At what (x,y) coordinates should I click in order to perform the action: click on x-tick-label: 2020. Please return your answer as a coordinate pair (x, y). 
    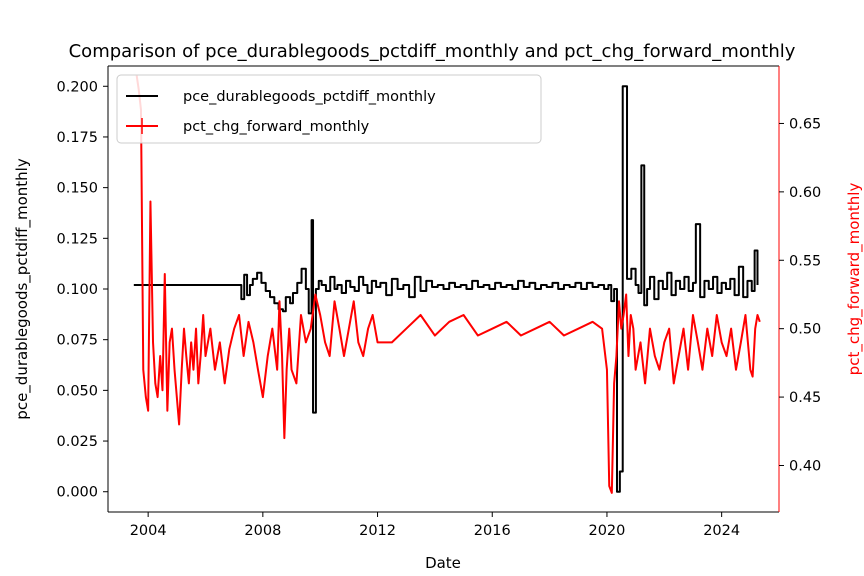
    Looking at the image, I should click on (606, 531).